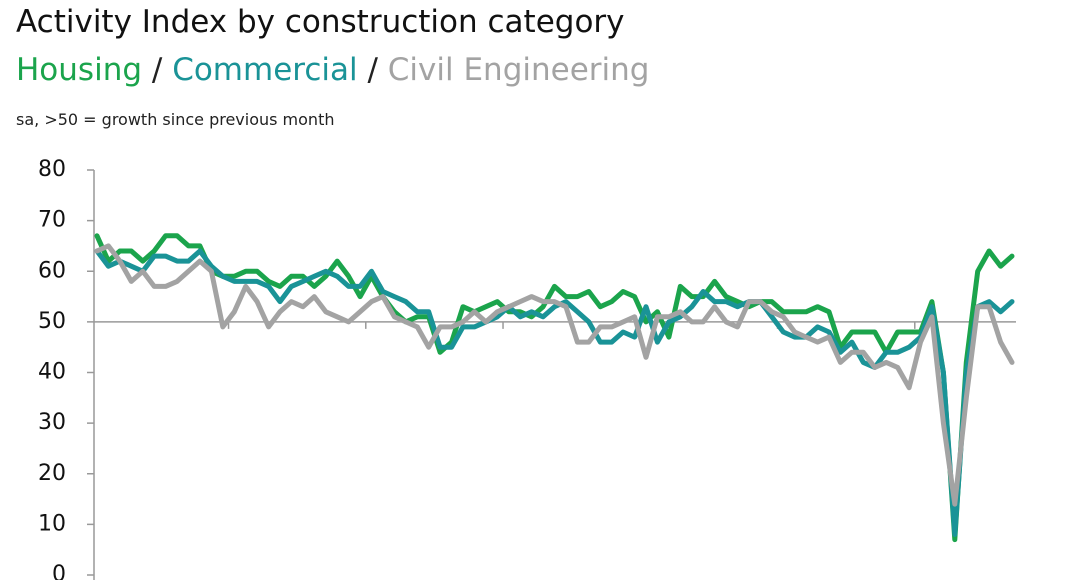 This screenshot has height=580, width=1068. Describe the element at coordinates (518, 70) in the screenshot. I see `legend-entry: Civil Engineering` at that location.